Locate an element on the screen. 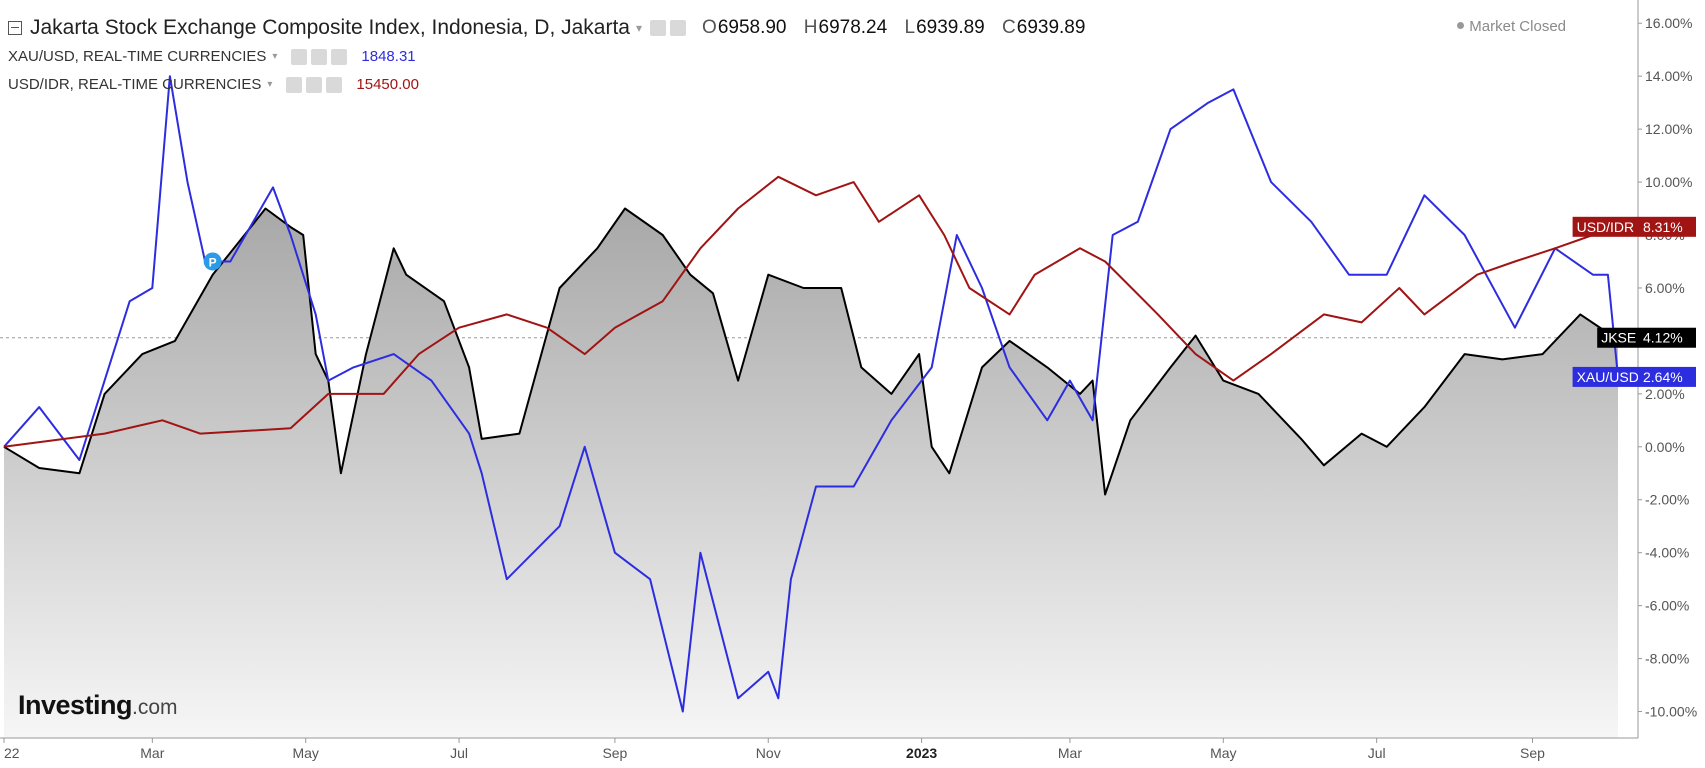 This screenshot has height=768, width=1705. series-tag-value-box-jkse is located at coordinates (1667, 337).